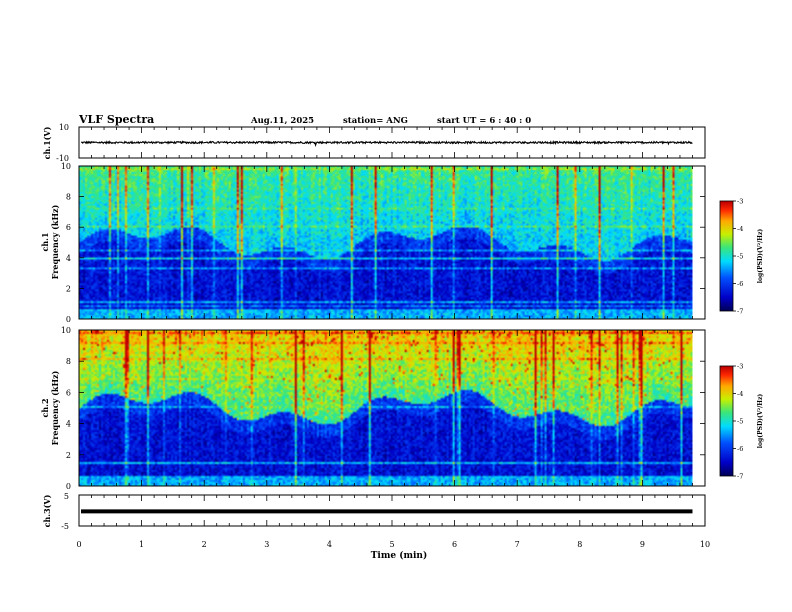  Describe the element at coordinates (64, 127) in the screenshot. I see `ch1-ytick-top: 10` at that location.